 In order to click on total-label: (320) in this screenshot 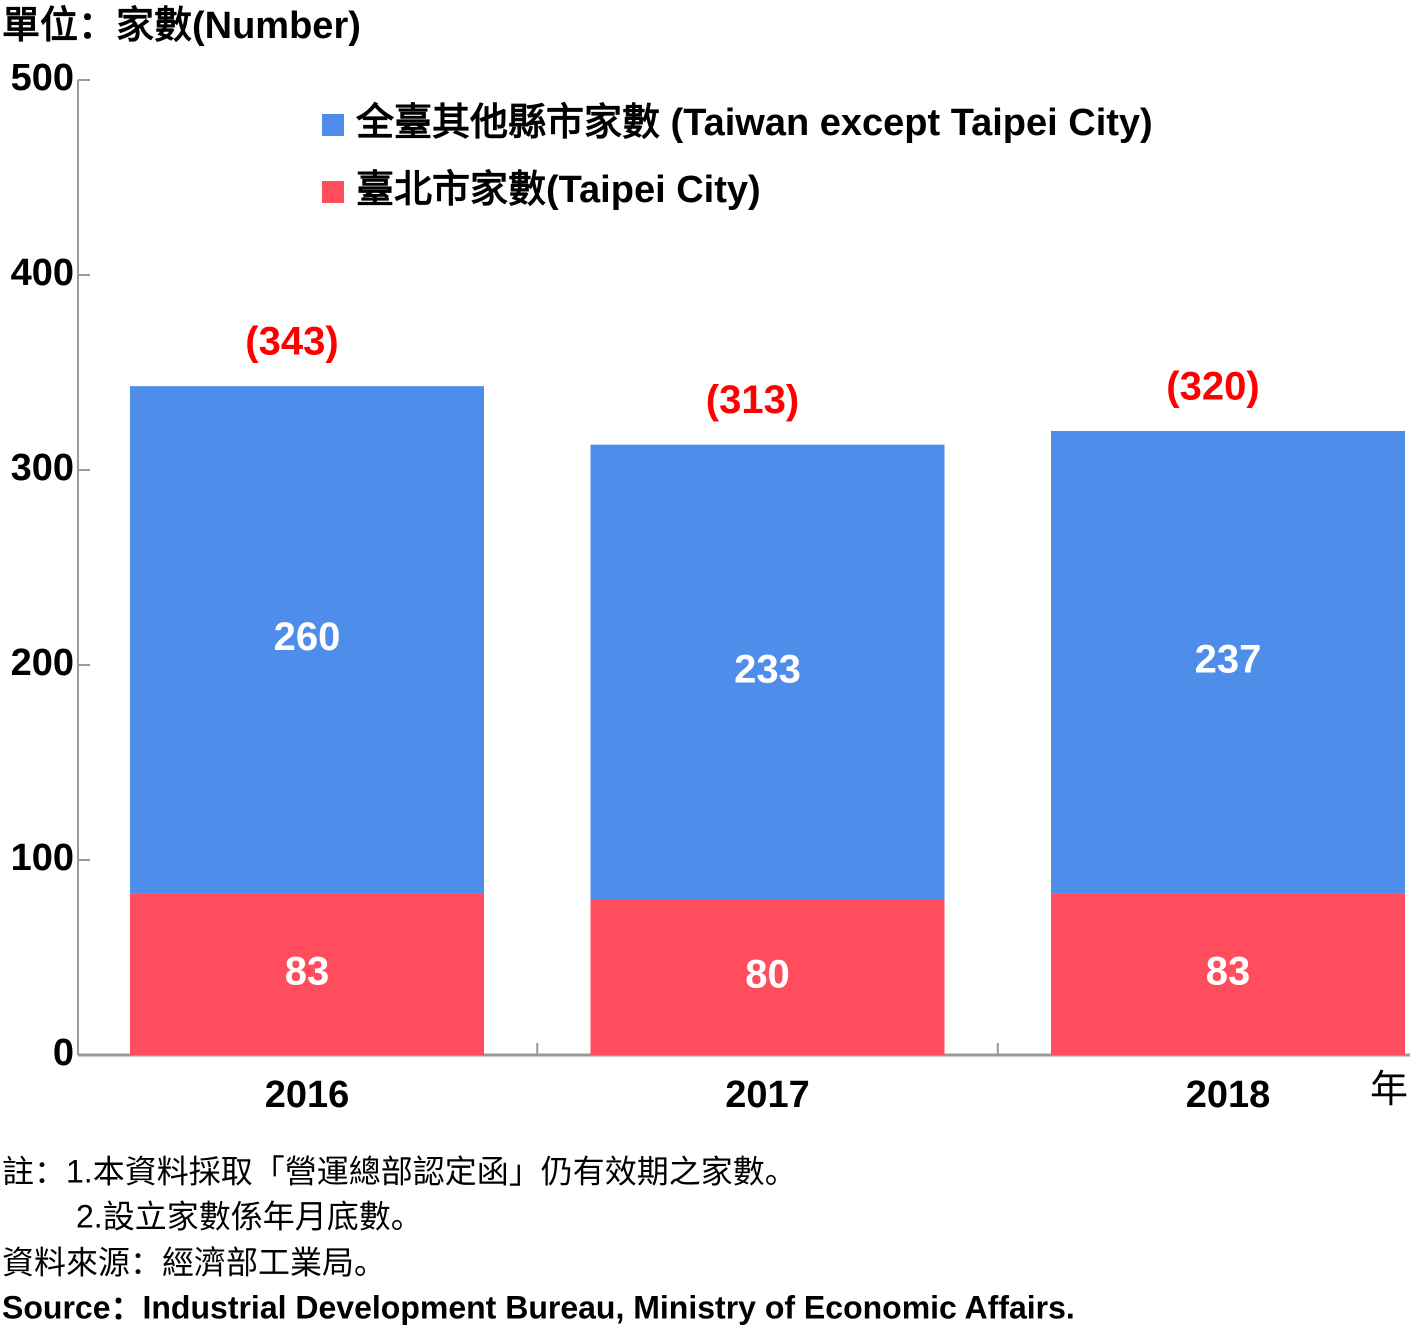, I will do `click(1212, 387)`.